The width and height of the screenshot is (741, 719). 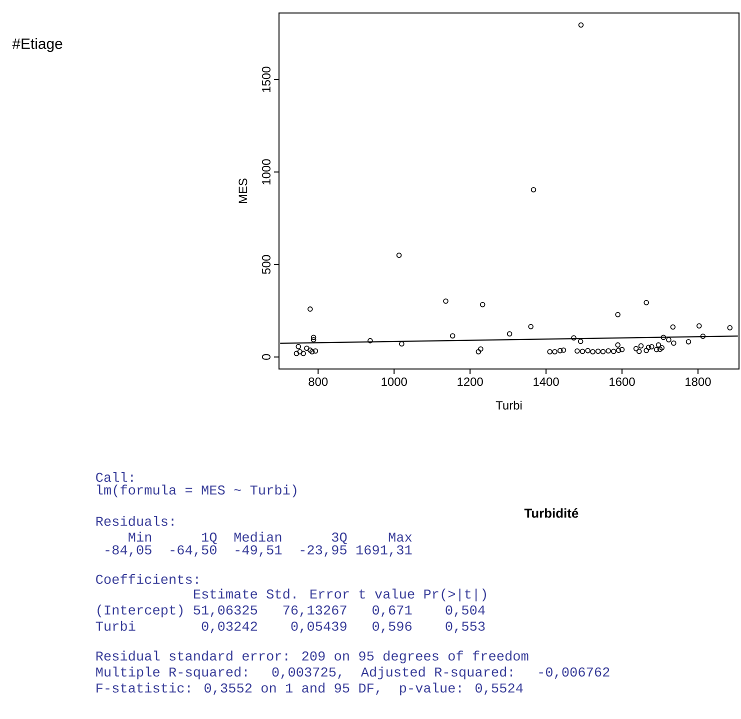 What do you see at coordinates (470, 382) in the screenshot?
I see `x-tick-label: 1200` at bounding box center [470, 382].